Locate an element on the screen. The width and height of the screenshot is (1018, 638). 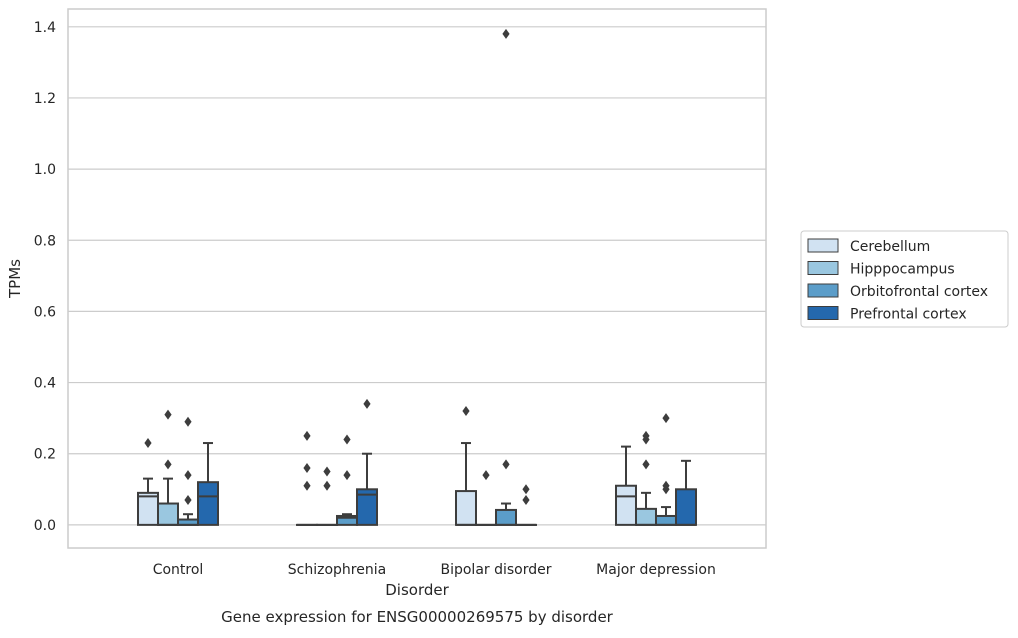
y-tick-label: 0.6 is located at coordinates (45, 312).